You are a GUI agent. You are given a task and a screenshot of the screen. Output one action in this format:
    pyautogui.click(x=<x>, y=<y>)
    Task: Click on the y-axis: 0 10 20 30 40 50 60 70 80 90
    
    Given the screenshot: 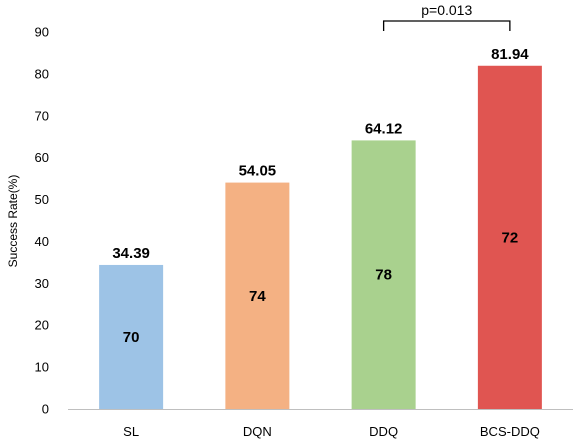 What is the action you would take?
    pyautogui.click(x=42, y=221)
    